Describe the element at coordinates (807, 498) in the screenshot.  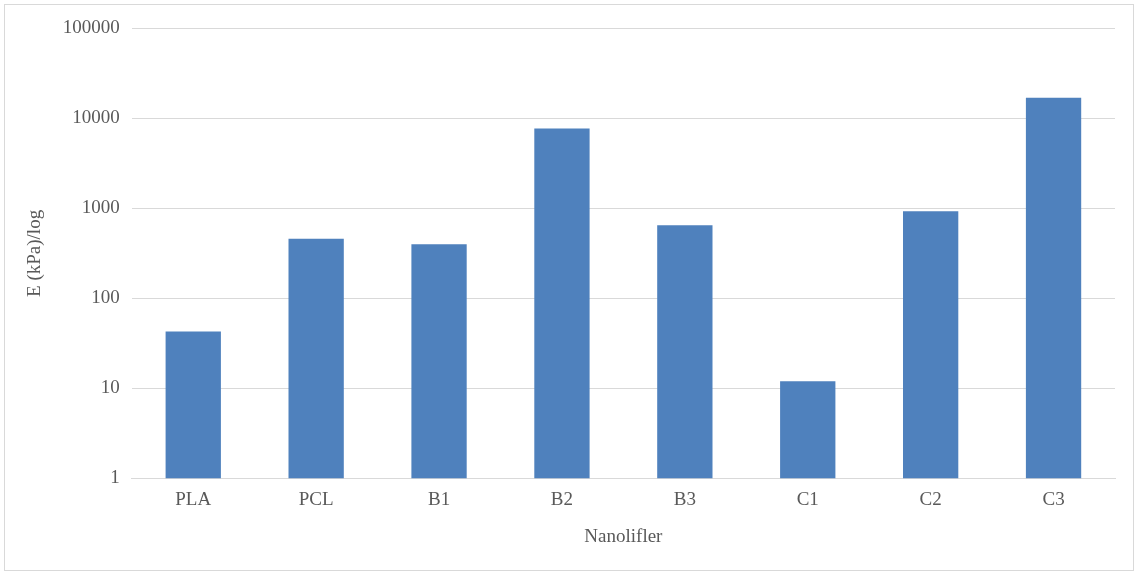
I see `x-tick-label: C1` at that location.